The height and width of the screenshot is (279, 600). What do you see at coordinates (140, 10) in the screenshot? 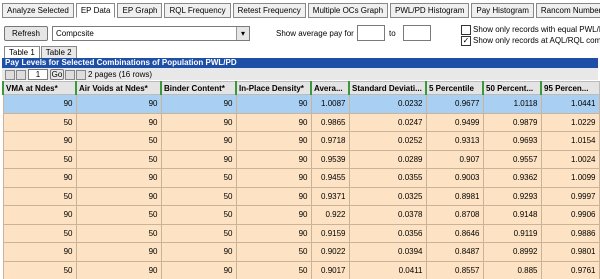
I see `tab: EP Graph` at bounding box center [140, 10].